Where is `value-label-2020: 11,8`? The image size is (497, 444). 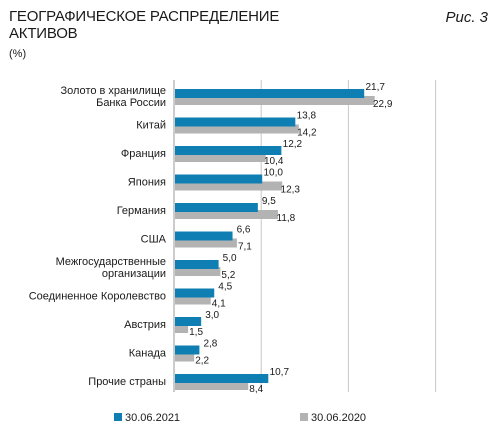
value-label-2020: 11,8 is located at coordinates (286, 218).